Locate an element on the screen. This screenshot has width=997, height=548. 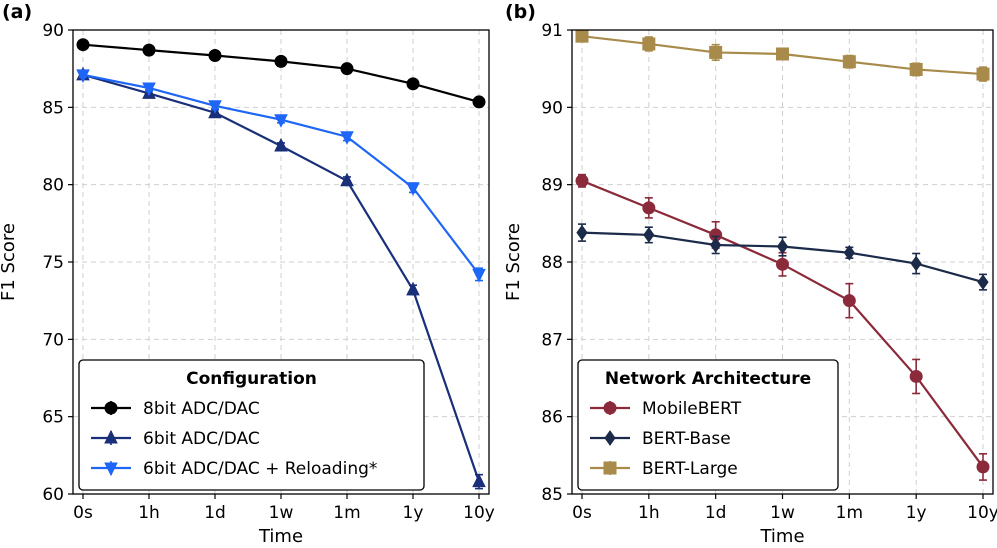
legend-entry: 8bit ADC/DAC is located at coordinates (175, 409).